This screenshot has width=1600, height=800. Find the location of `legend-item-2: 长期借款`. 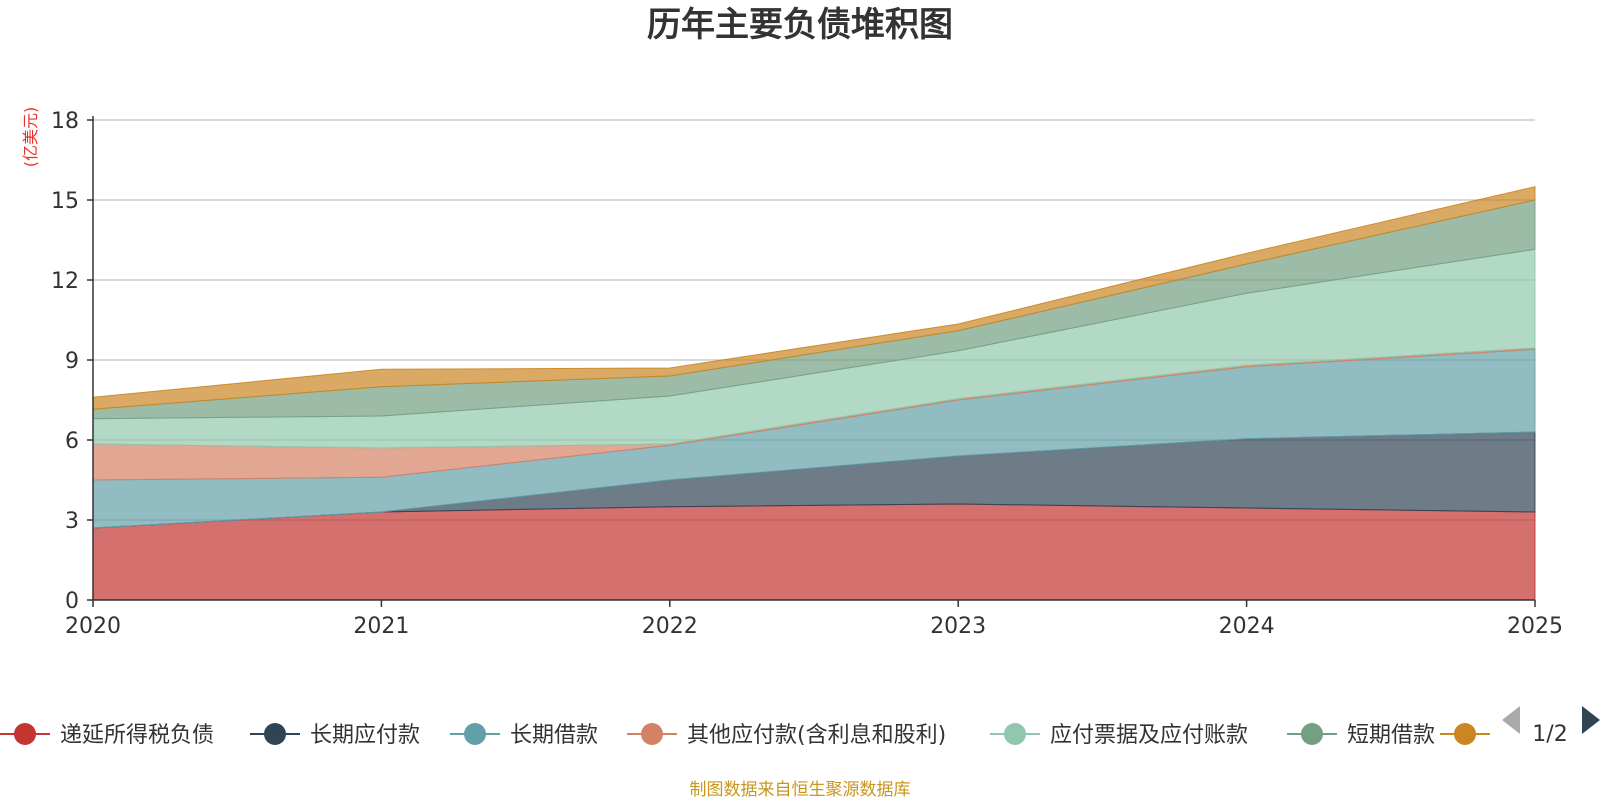

legend-item-2: 长期借款 is located at coordinates (524, 735).